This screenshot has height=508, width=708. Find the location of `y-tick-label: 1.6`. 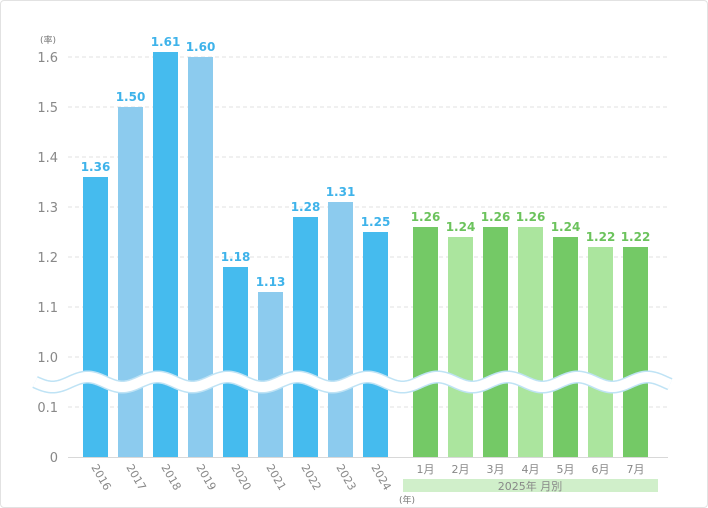

y-tick-label: 1.6 is located at coordinates (47, 58).